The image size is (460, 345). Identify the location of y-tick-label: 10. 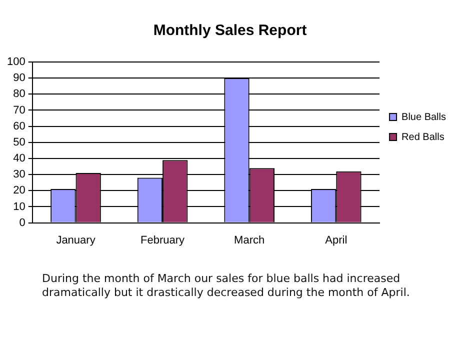
(19, 206).